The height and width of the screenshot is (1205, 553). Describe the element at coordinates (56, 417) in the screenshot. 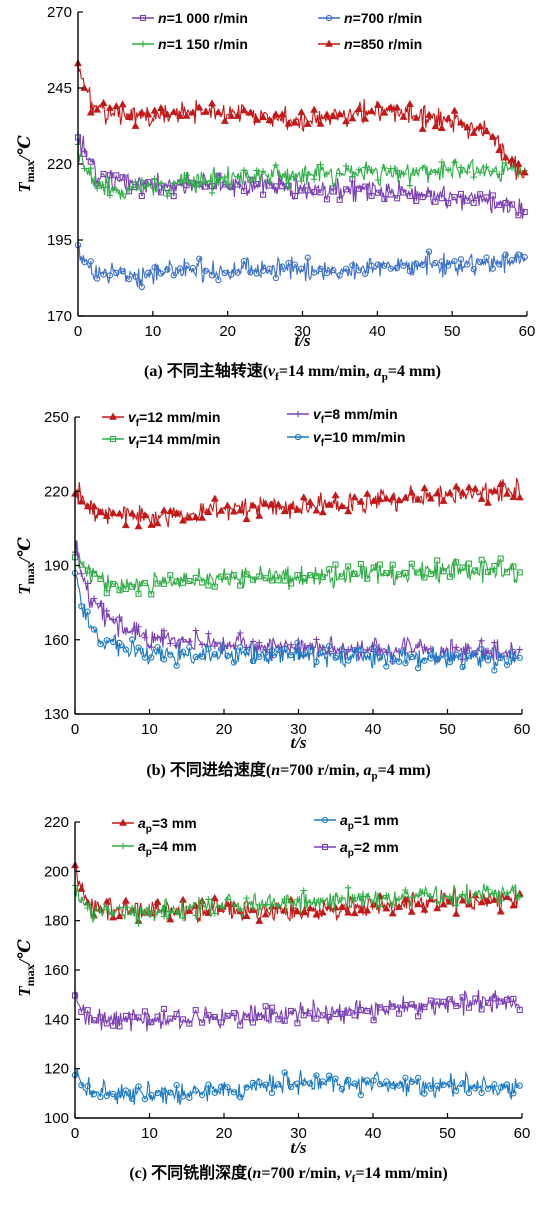

I see `y-tick-label-2: 250` at that location.